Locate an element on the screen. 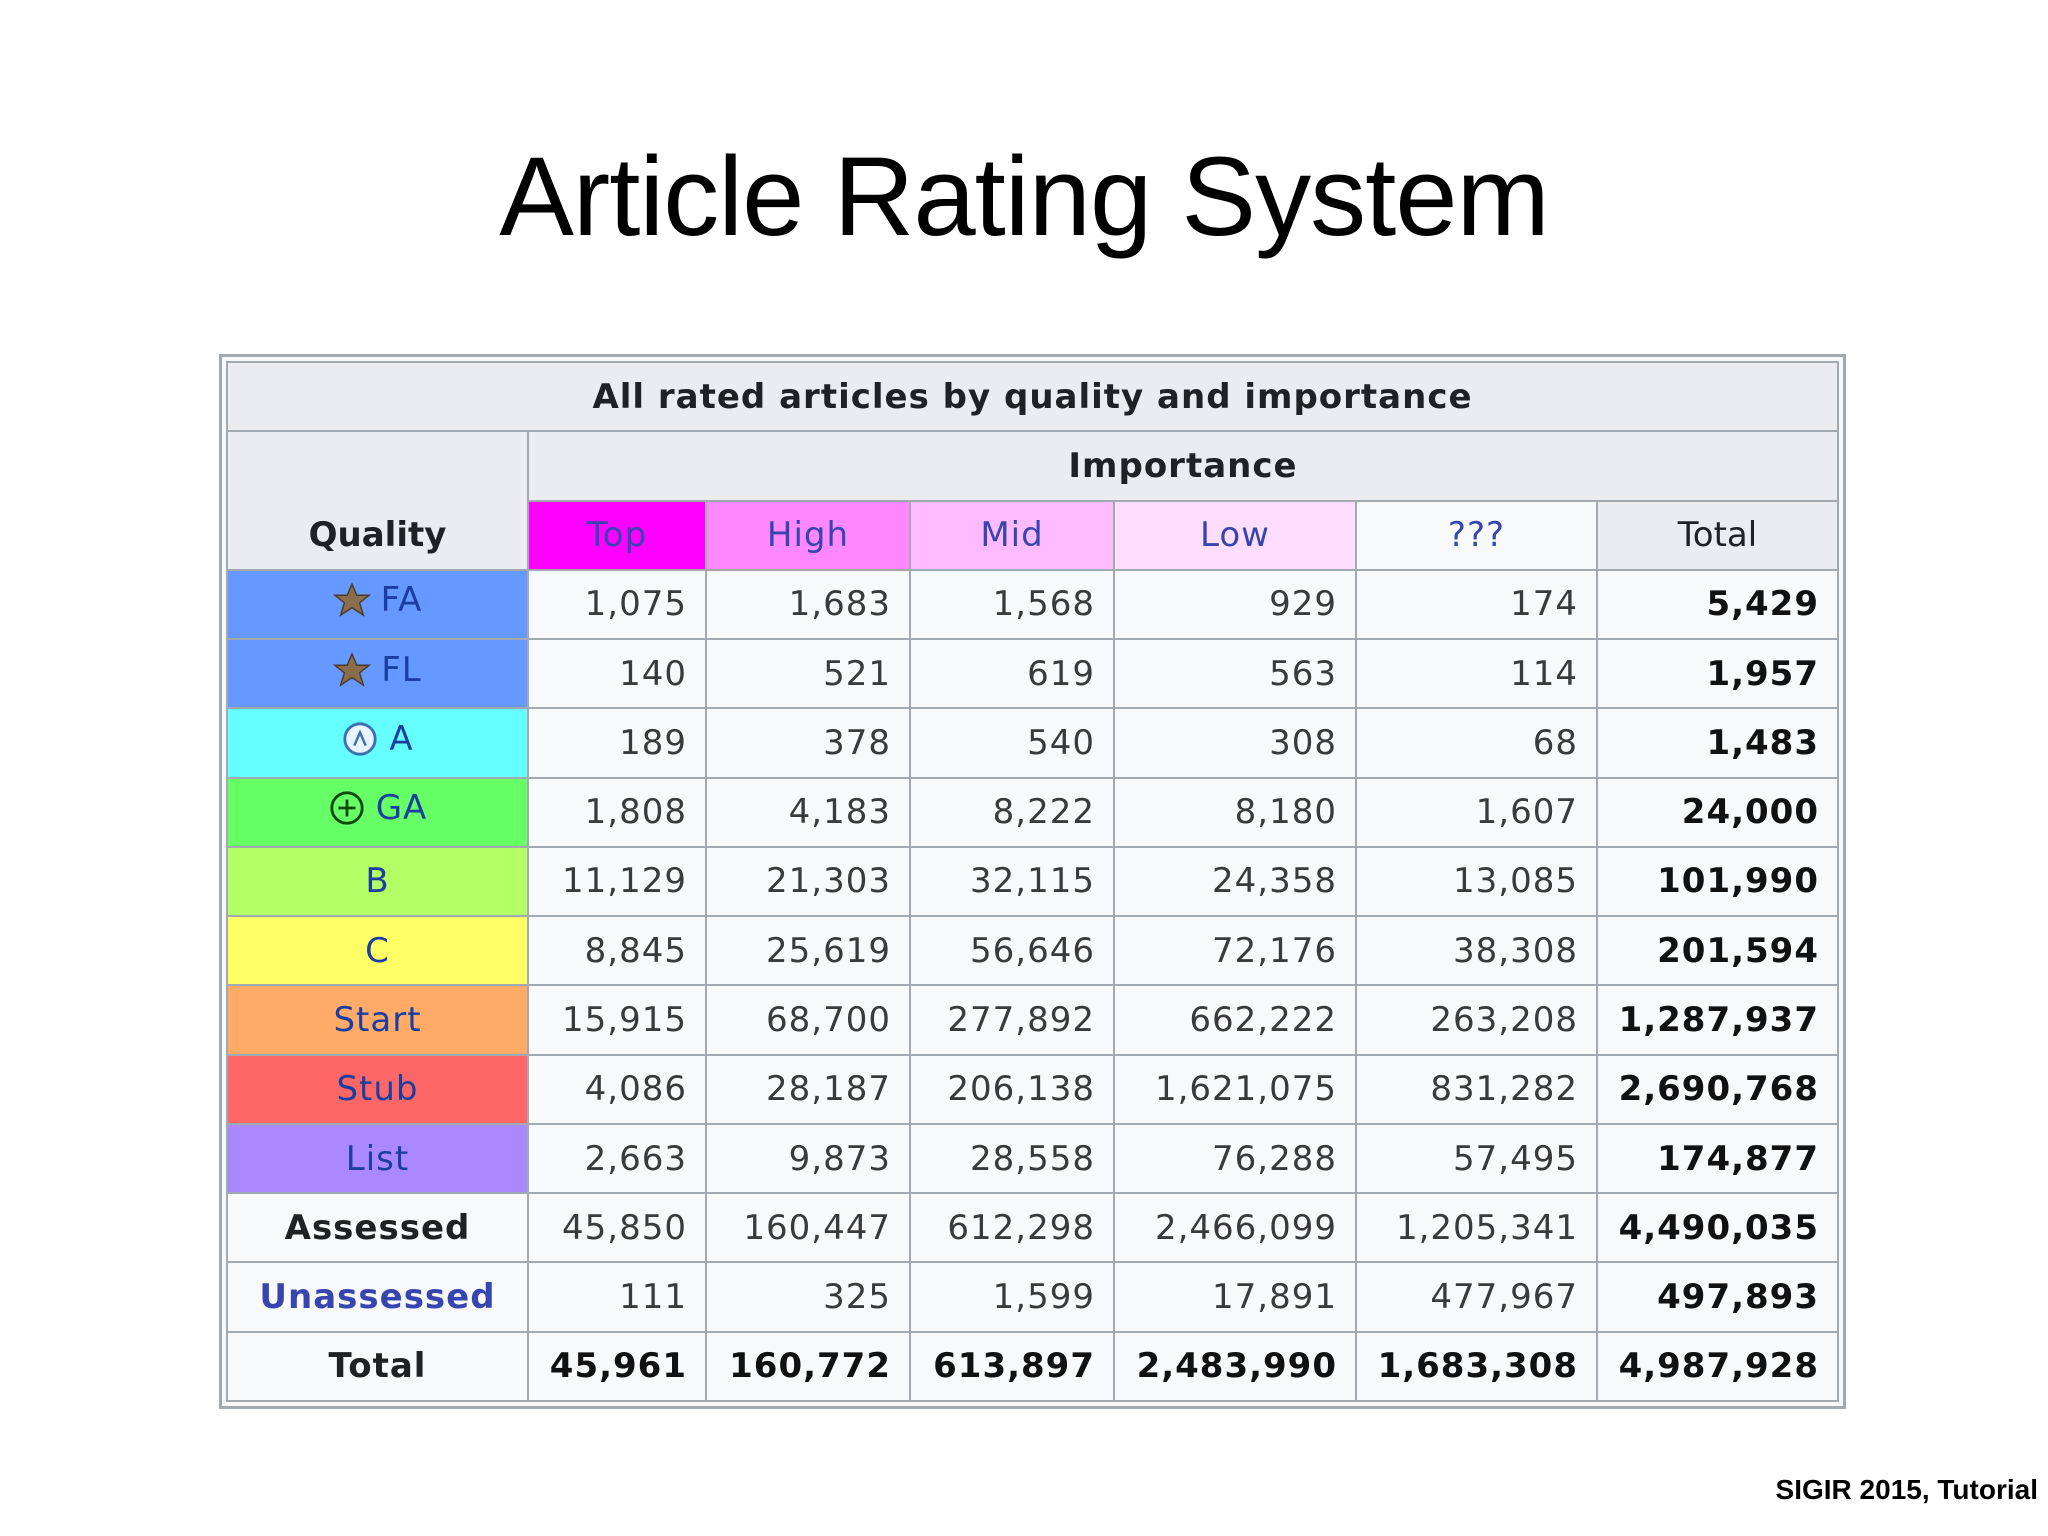 This screenshot has width=2048, height=1536. row-total-cell: 1,957 is located at coordinates (1717, 674).